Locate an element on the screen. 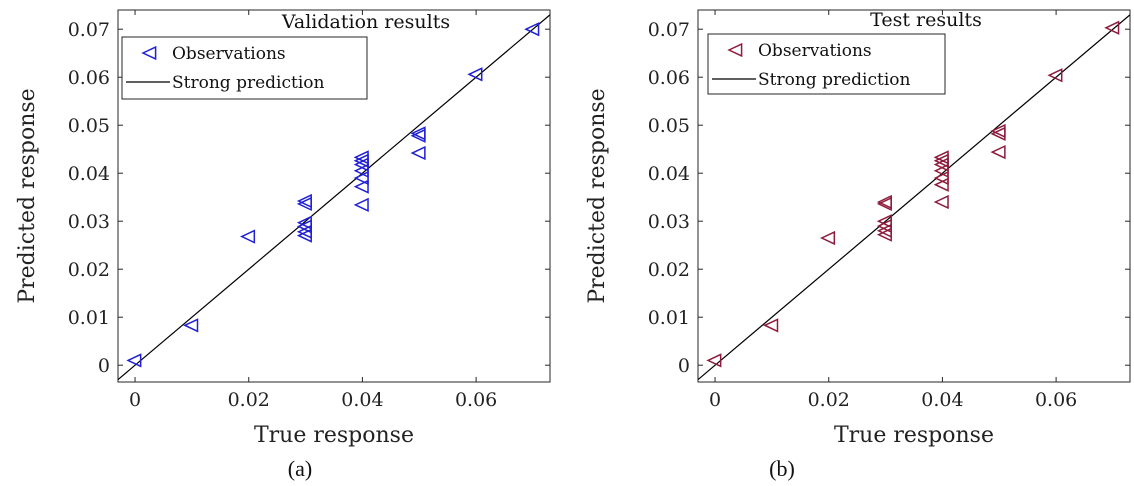  plot-title: Validation results is located at coordinates (365, 22).